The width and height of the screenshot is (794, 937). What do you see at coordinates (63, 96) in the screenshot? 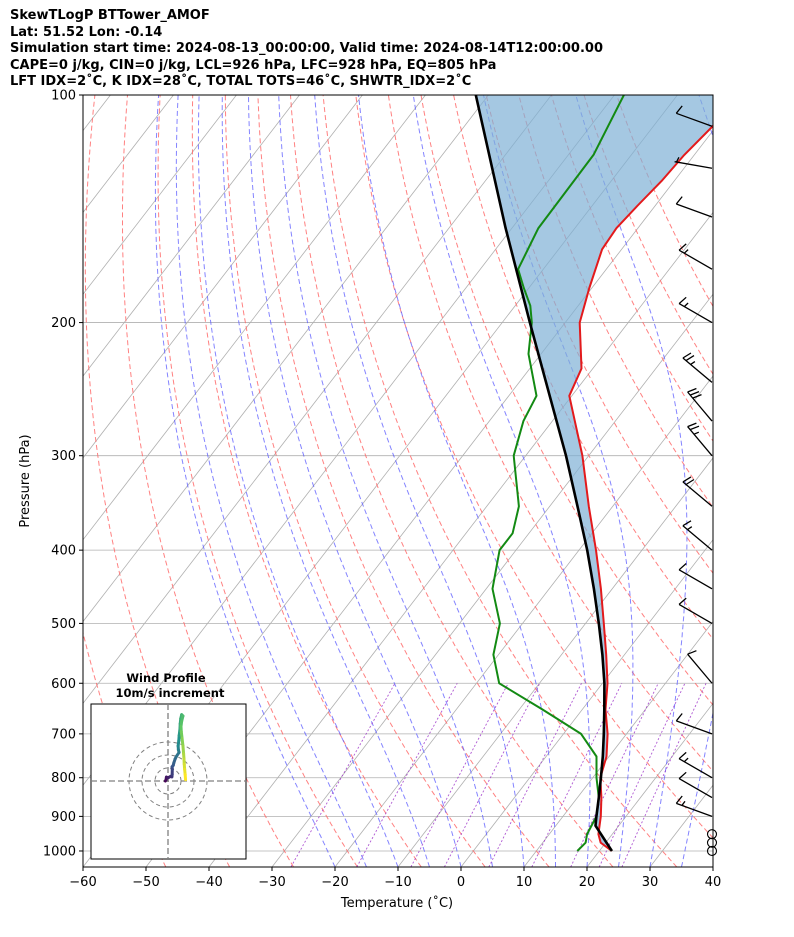
I see `y-tick-label: 100` at bounding box center [63, 96].